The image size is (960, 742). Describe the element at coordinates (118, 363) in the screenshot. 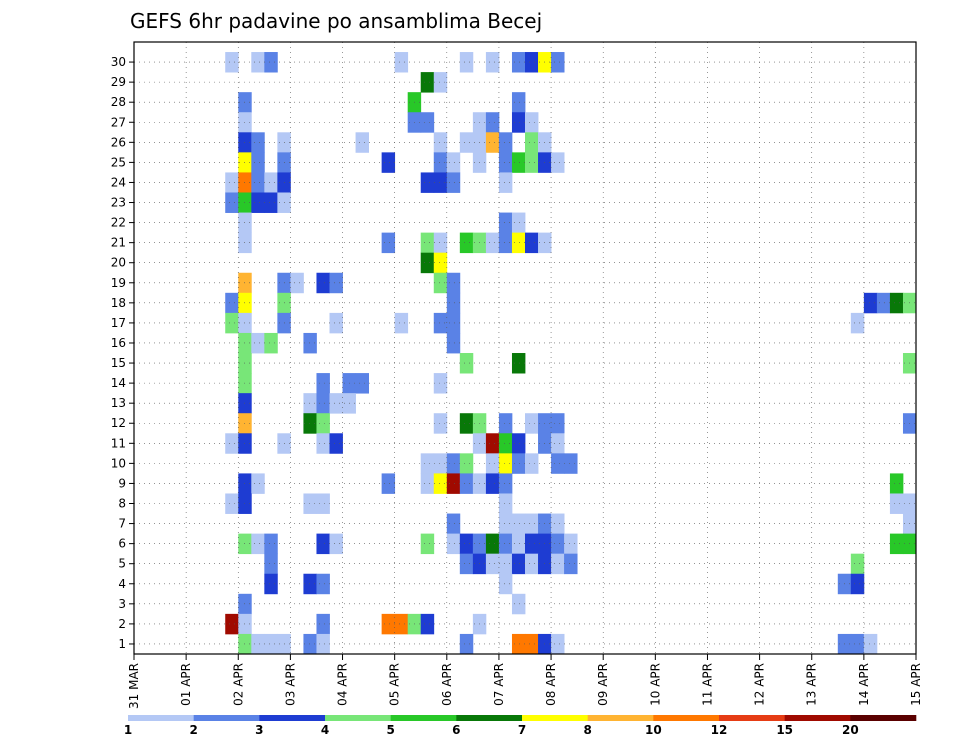

I see `y-tick-label: 15` at that location.